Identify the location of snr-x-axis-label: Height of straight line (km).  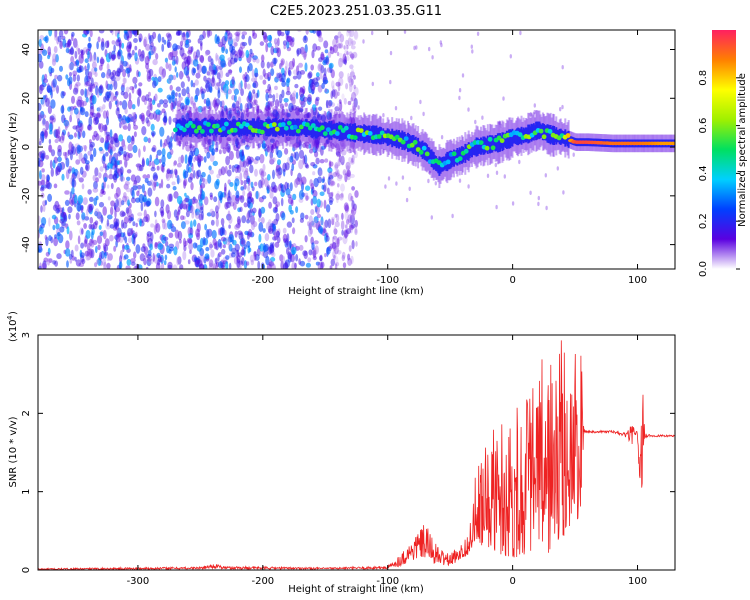
(356, 589).